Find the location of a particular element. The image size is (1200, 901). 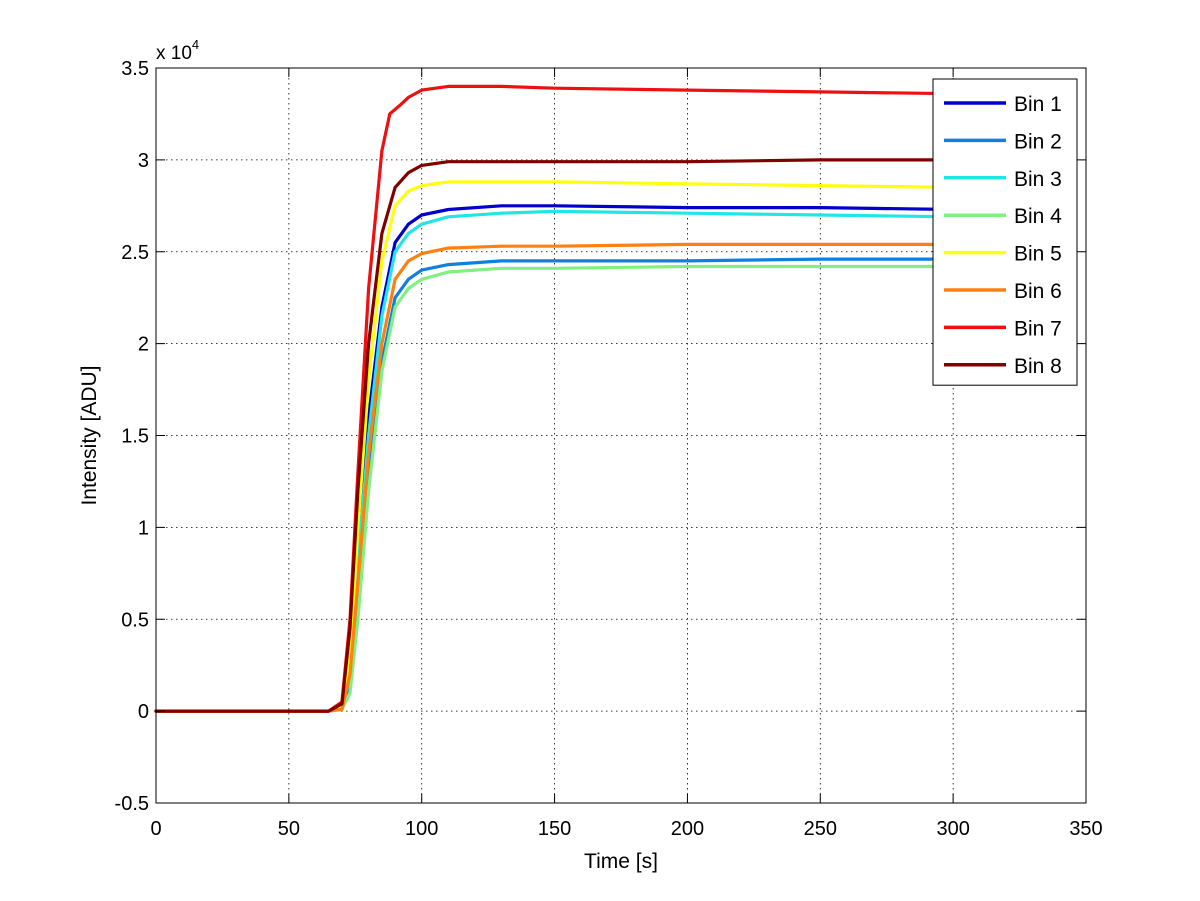

x-tick-label: 350 is located at coordinates (1085, 829).